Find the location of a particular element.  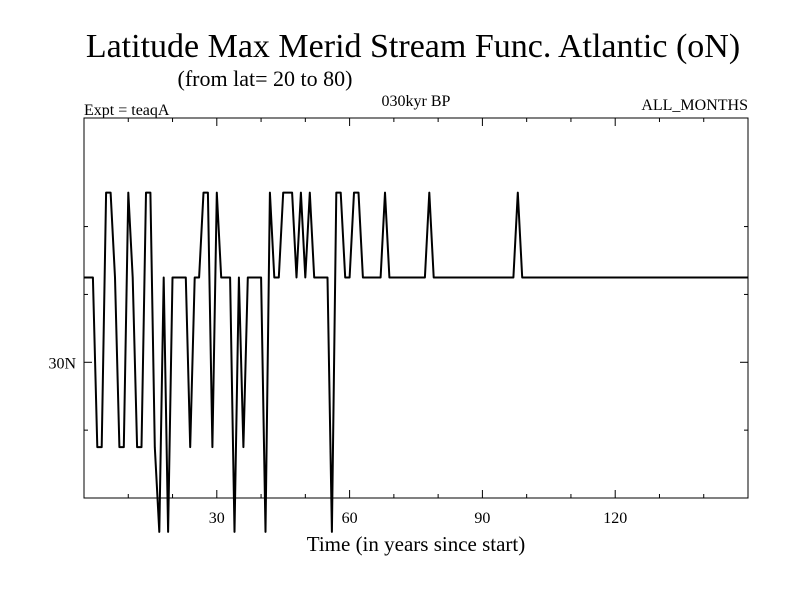

x-axis-label: Time (in years since start) is located at coordinates (416, 544).